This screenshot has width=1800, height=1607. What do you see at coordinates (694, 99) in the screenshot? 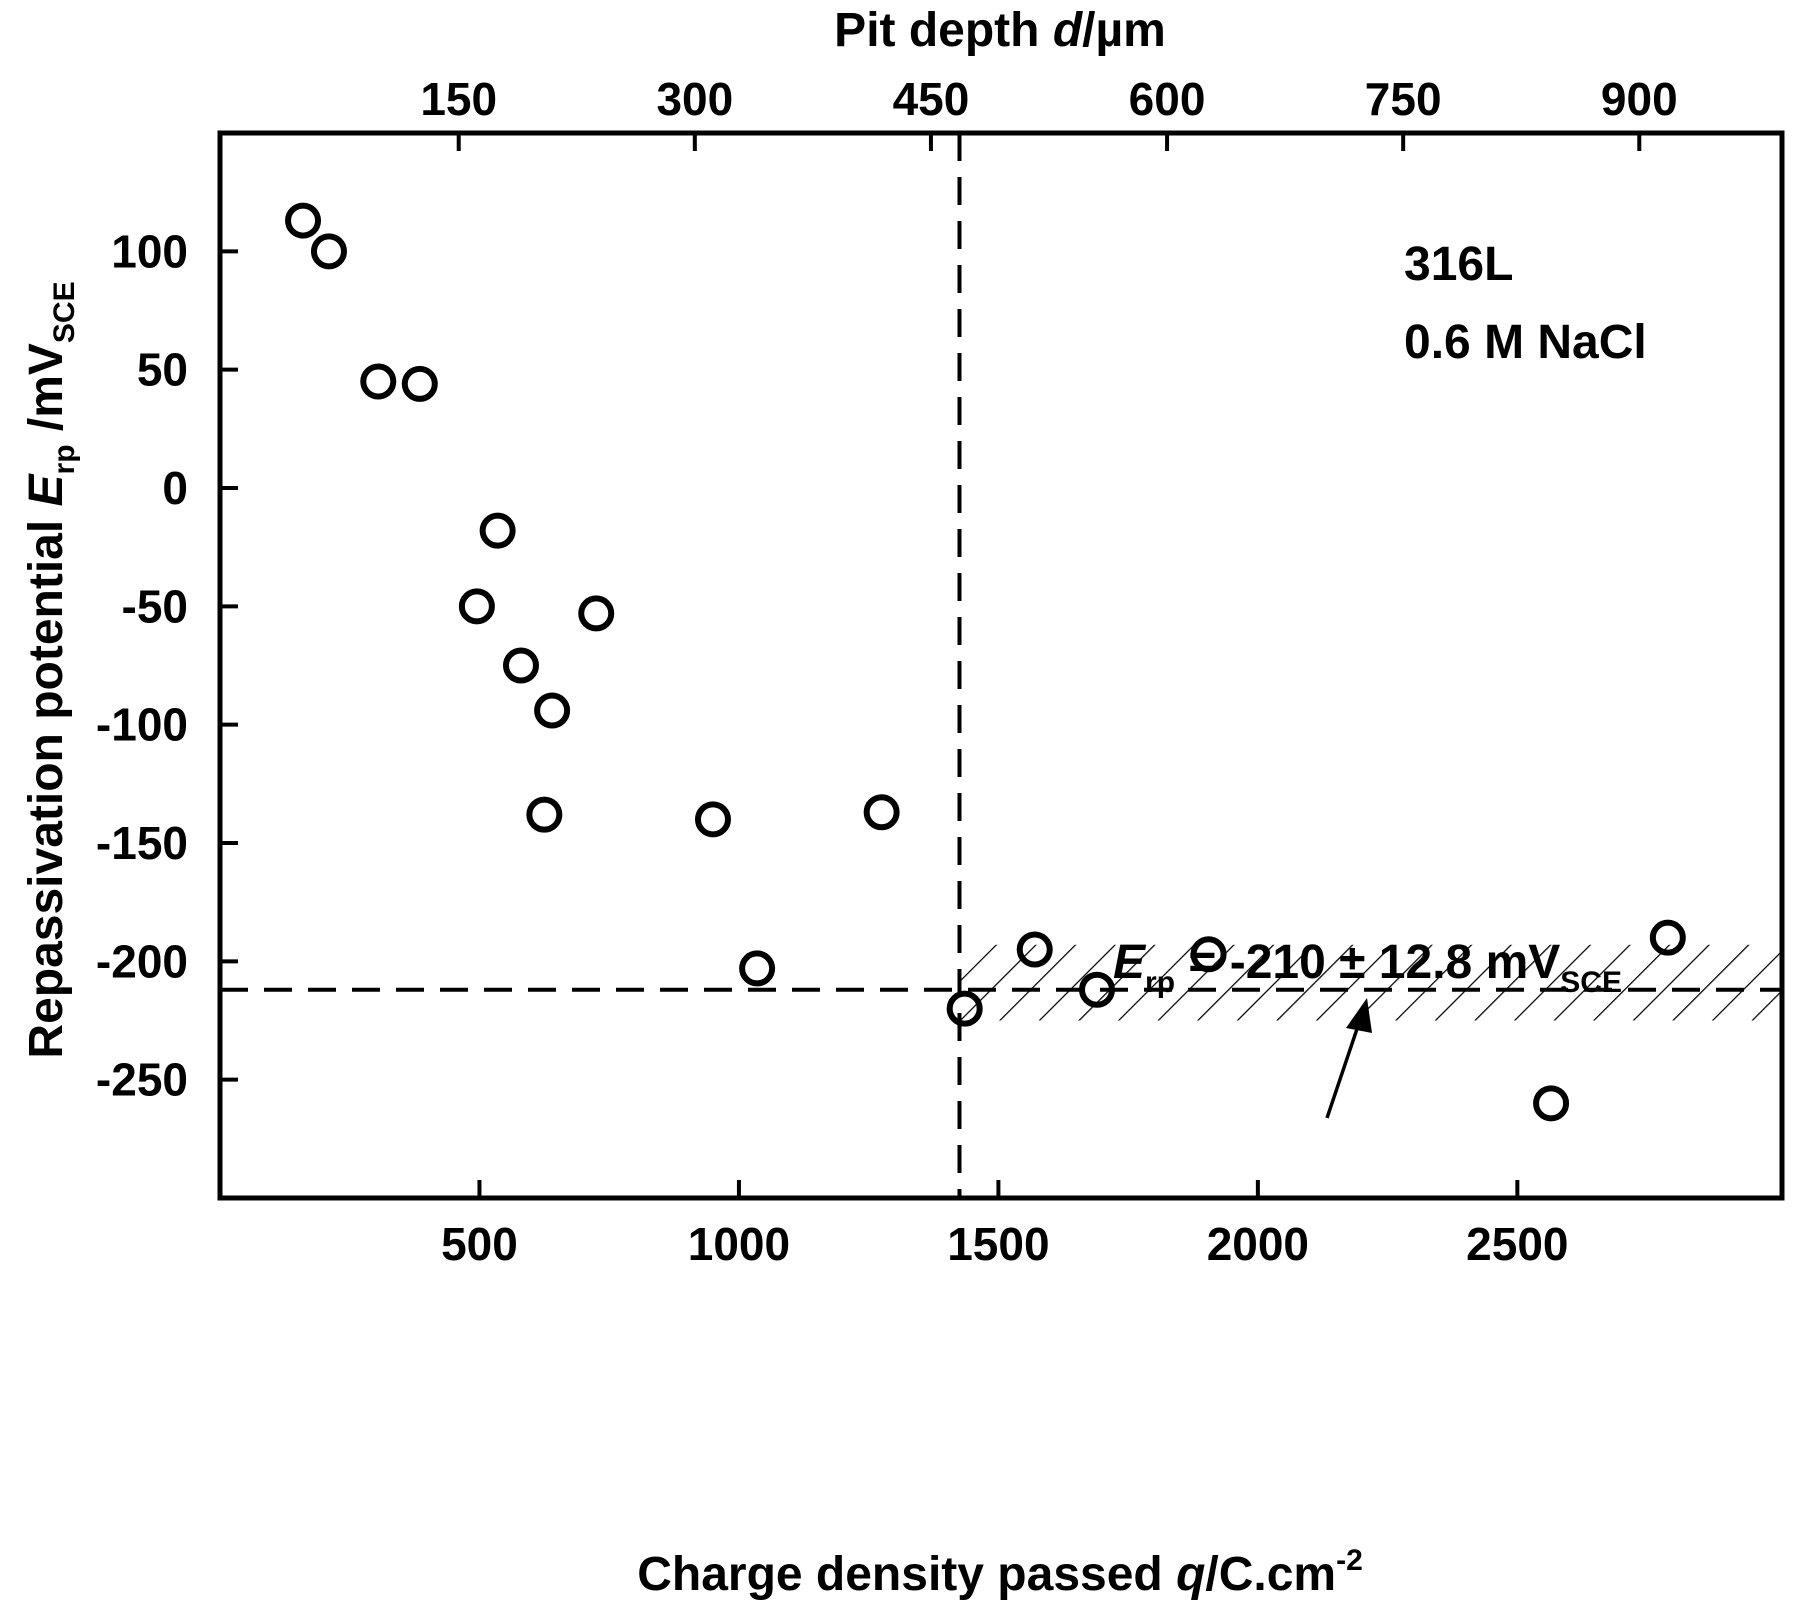
I see `top-tick-label-300: 300` at bounding box center [694, 99].